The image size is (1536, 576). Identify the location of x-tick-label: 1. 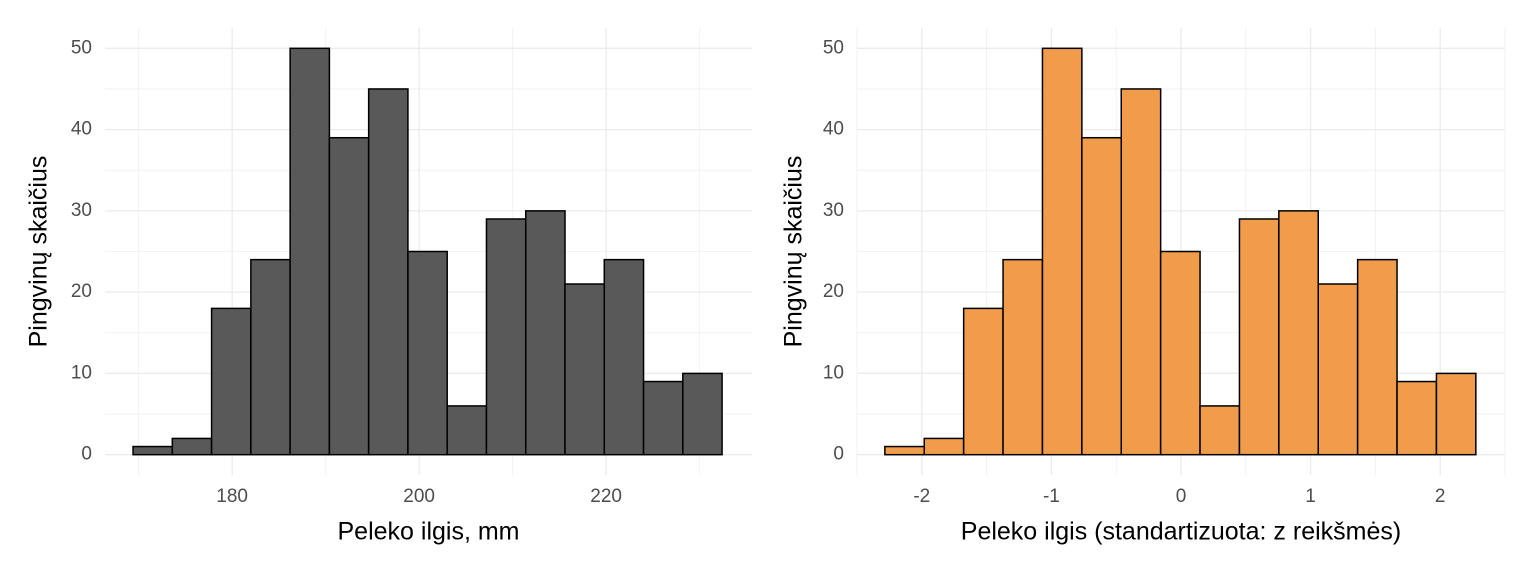
(1310, 496).